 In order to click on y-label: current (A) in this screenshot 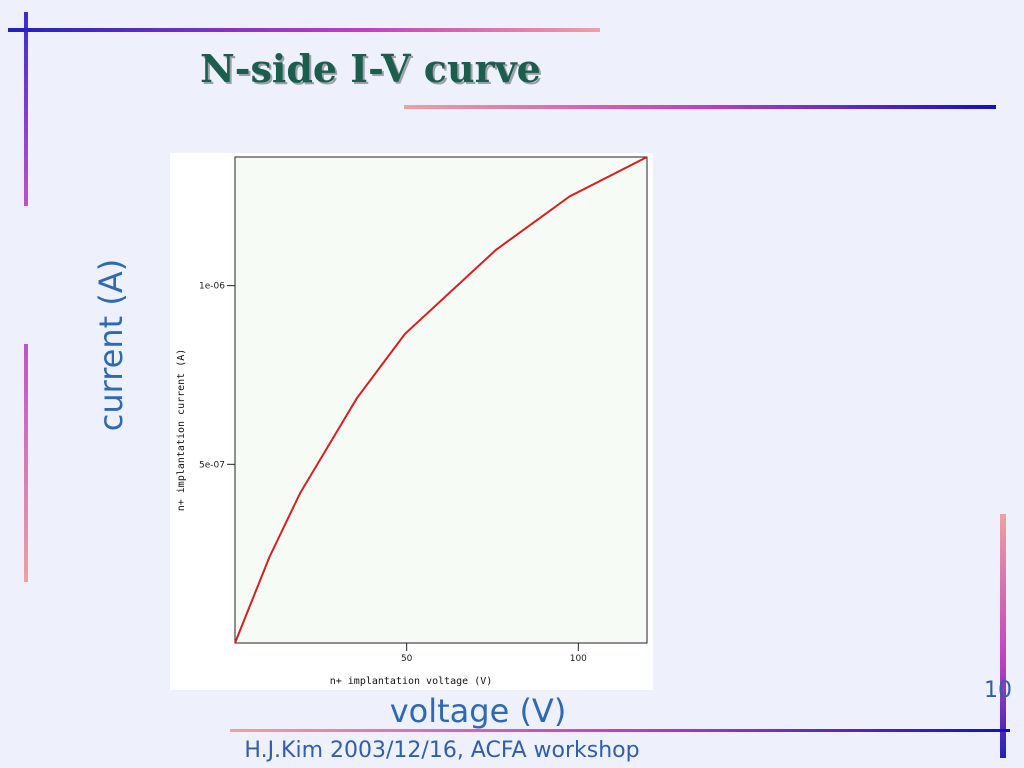, I will do `click(111, 345)`.